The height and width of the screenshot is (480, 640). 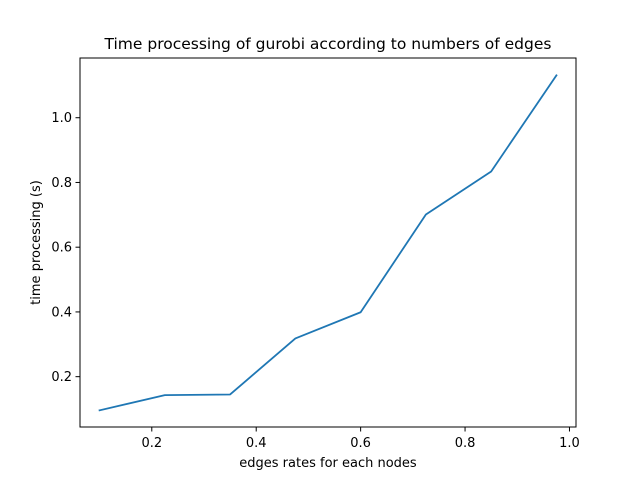 I want to click on y-tick-label-4: 1.0, so click(x=61, y=118).